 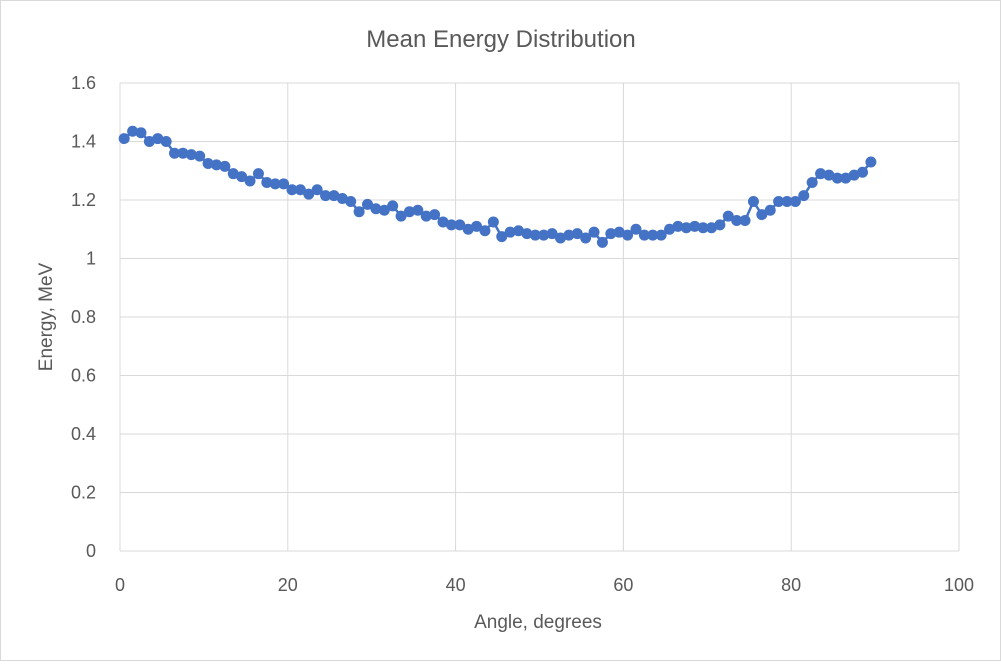 I want to click on x-tick-label: 60, so click(x=623, y=585).